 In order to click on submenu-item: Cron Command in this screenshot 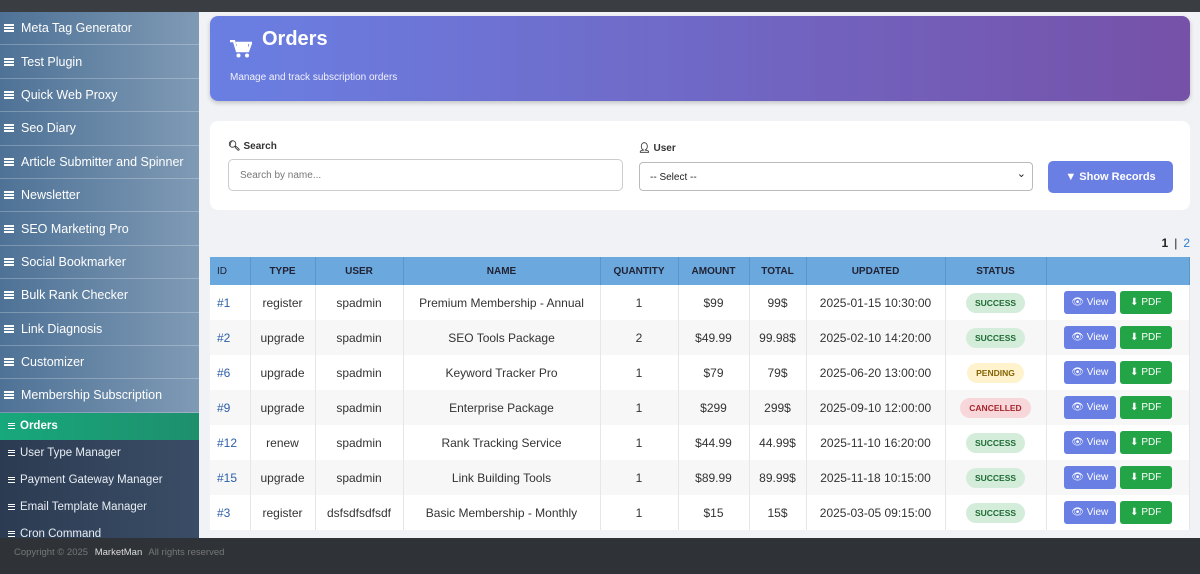, I will do `click(99, 529)`.